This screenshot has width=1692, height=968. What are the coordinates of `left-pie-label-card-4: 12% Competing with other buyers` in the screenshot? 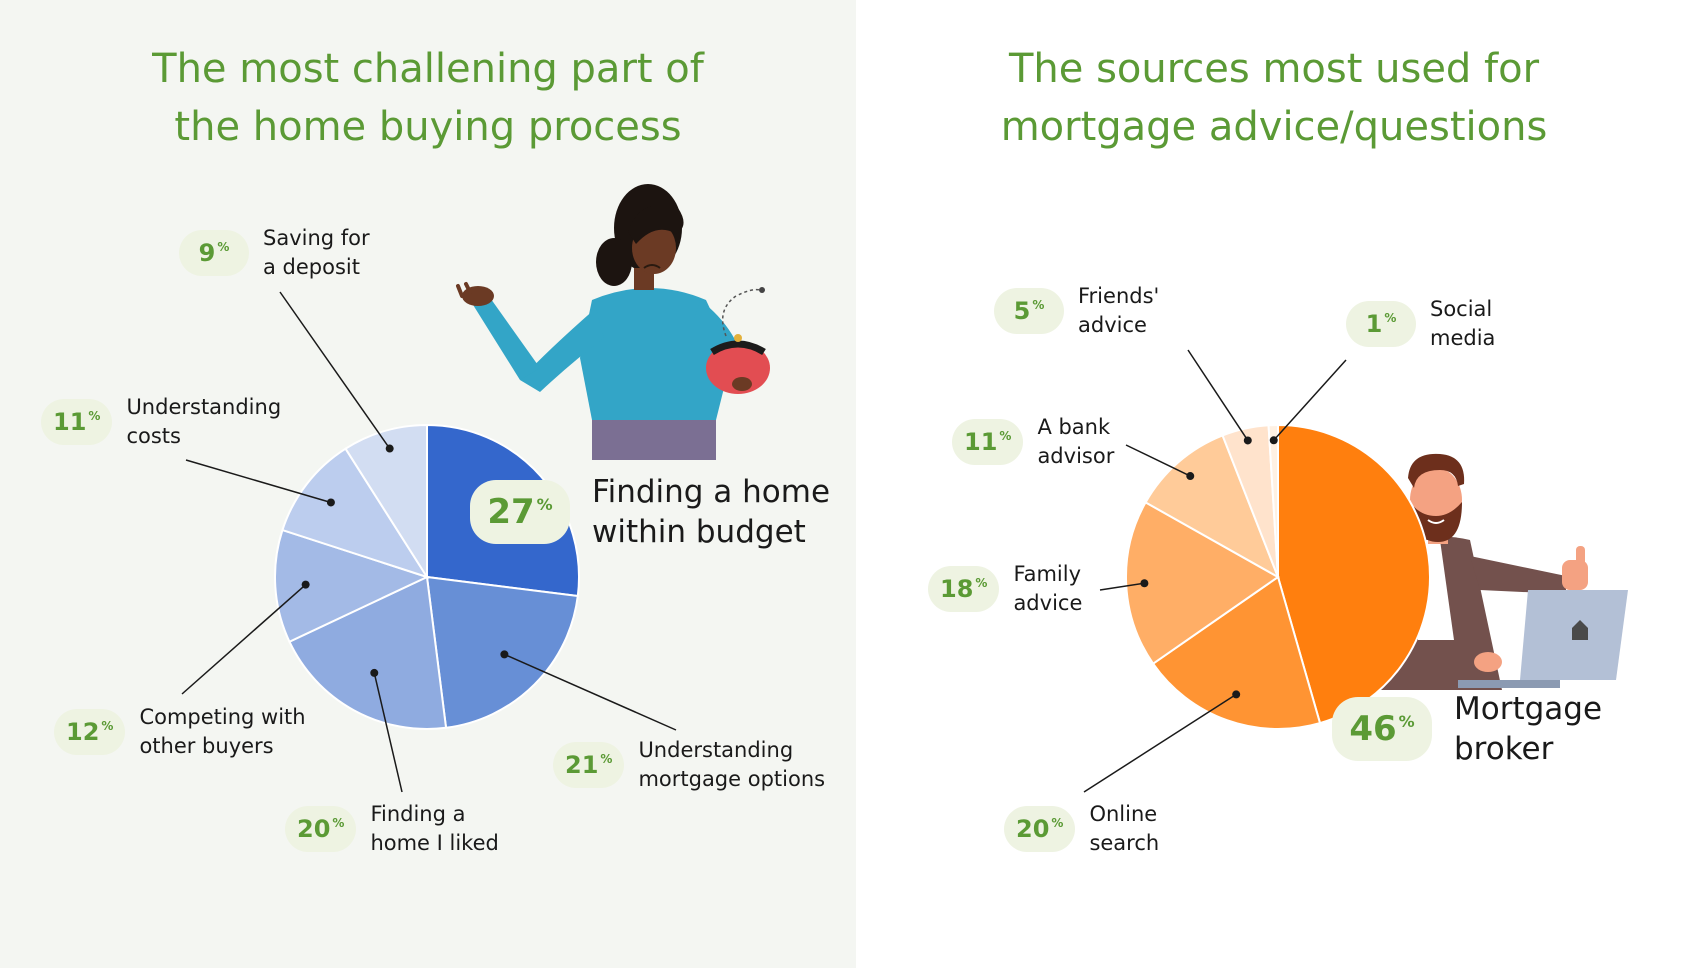 It's located at (179, 732).